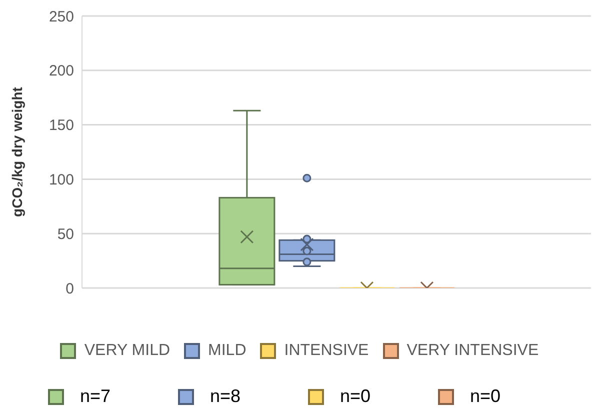  What do you see at coordinates (225, 396) in the screenshot?
I see `text: n=8` at bounding box center [225, 396].